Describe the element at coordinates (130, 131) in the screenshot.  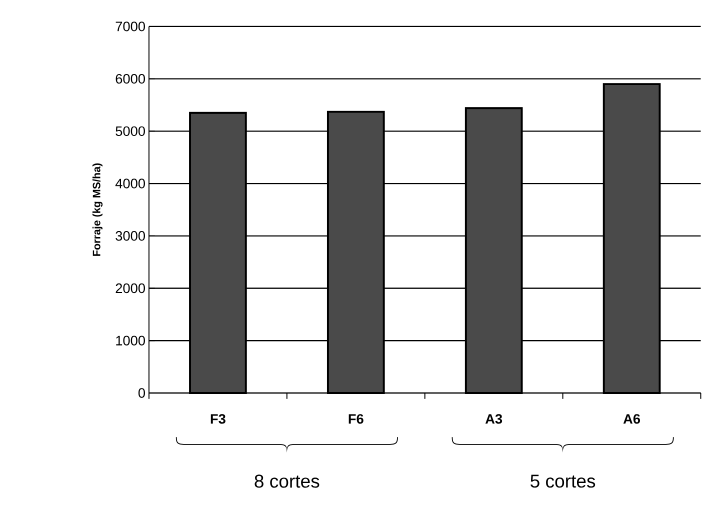
I see `y-tick-label: 5000` at that location.